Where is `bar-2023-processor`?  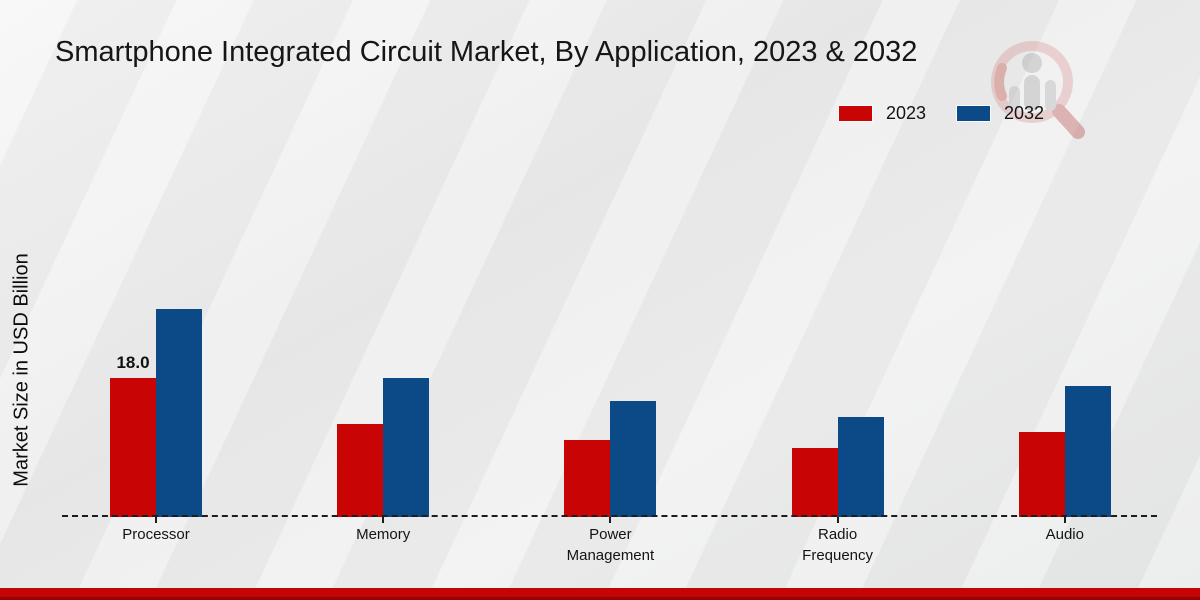 bar-2023-processor is located at coordinates (133, 447).